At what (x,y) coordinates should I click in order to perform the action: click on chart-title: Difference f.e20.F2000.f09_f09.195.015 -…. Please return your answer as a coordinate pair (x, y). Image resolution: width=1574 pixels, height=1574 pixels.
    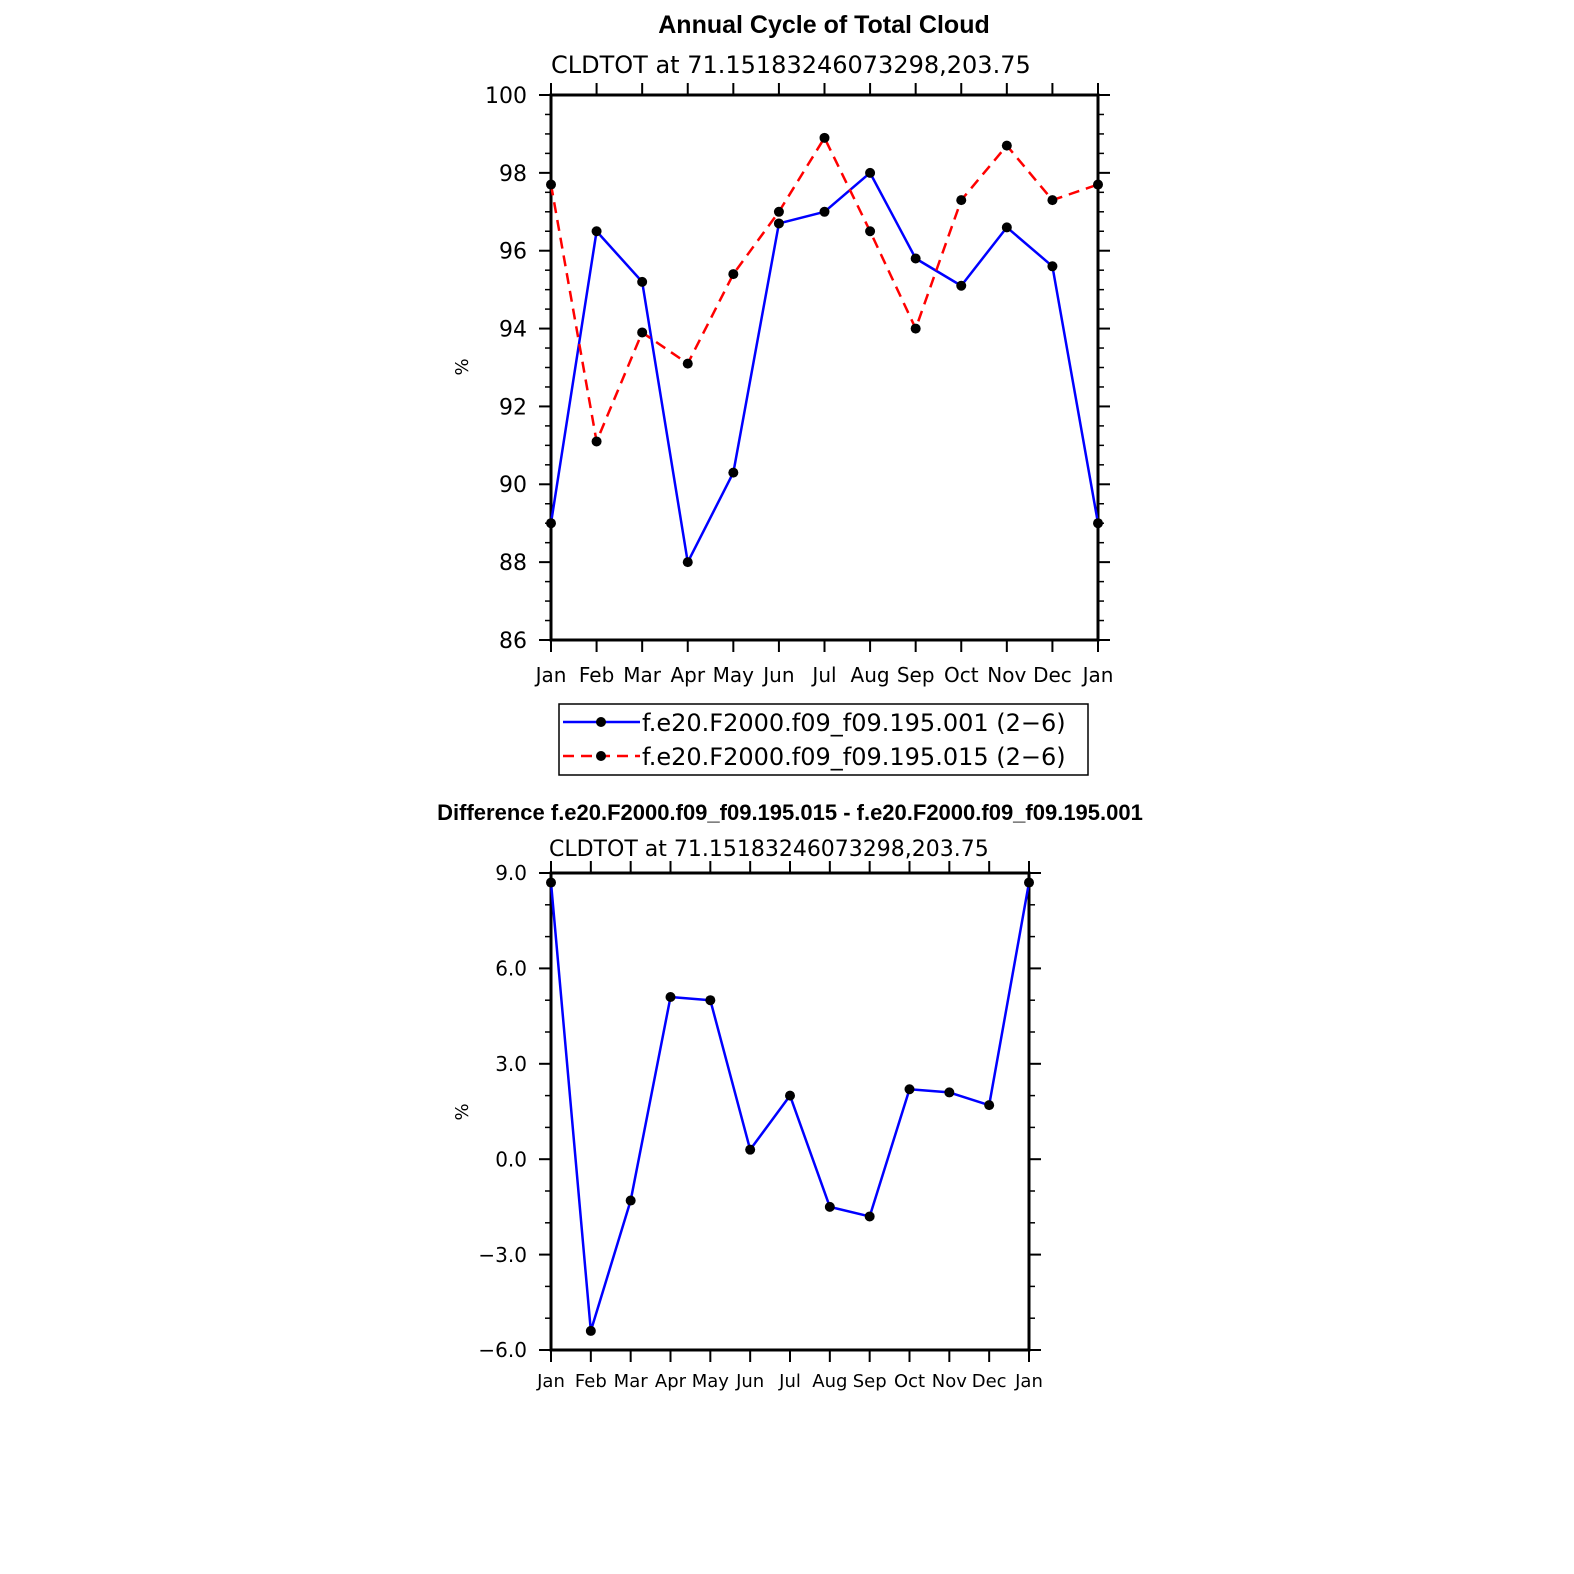
    Looking at the image, I should click on (790, 812).